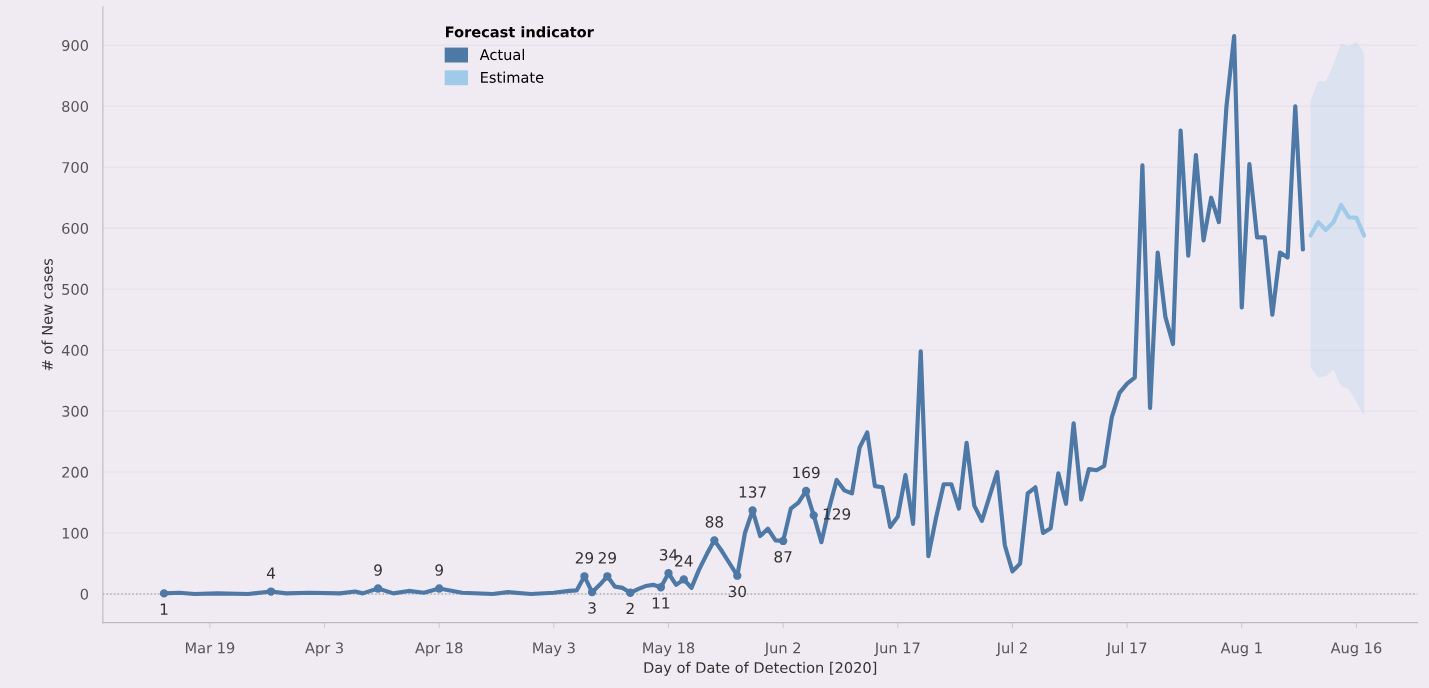 This screenshot has width=1429, height=688. I want to click on y-tick-label: 200, so click(75, 472).